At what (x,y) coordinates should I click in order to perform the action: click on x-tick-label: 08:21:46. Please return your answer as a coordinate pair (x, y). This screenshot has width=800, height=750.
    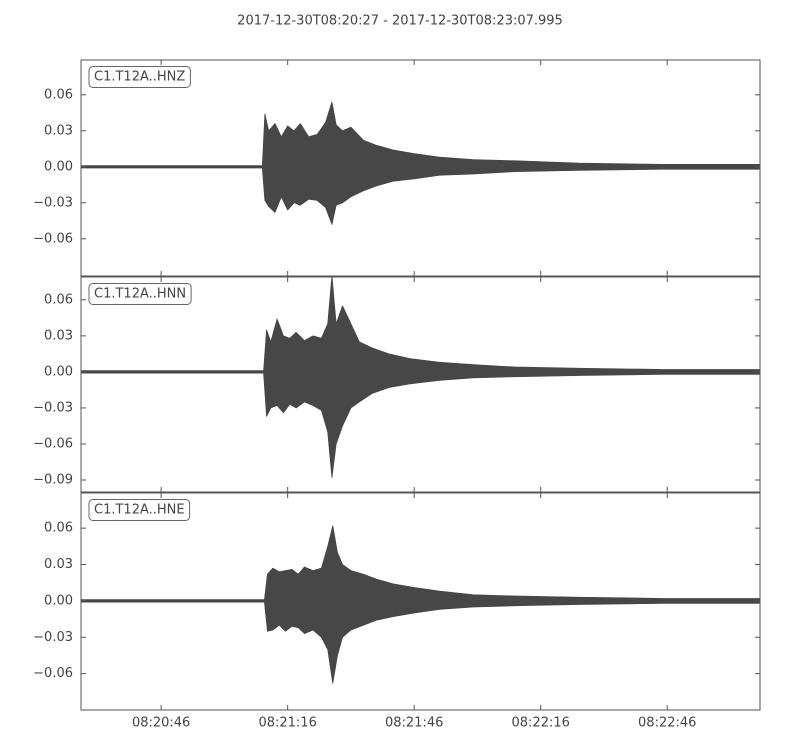
    Looking at the image, I should click on (414, 723).